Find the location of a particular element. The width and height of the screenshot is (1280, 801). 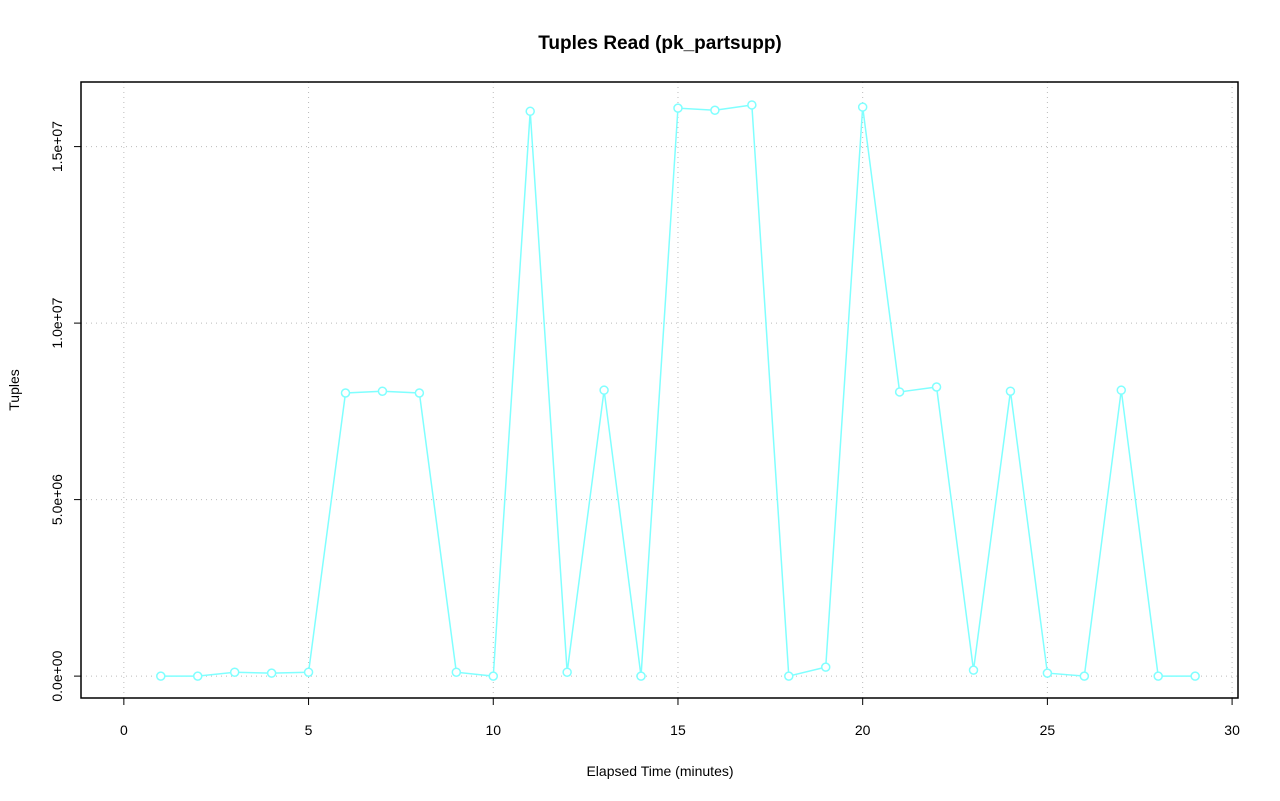

x-tick-label: 20 is located at coordinates (863, 730).